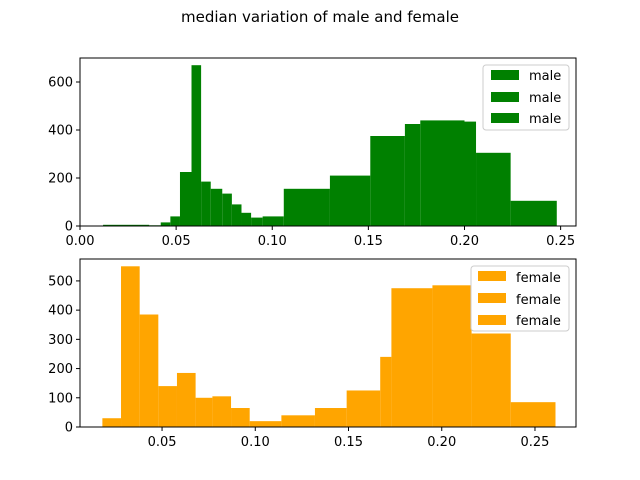 Image resolution: width=640 pixels, height=480 pixels. What do you see at coordinates (368, 241) in the screenshot?
I see `male-x-tick-label-4: 0.15` at bounding box center [368, 241].